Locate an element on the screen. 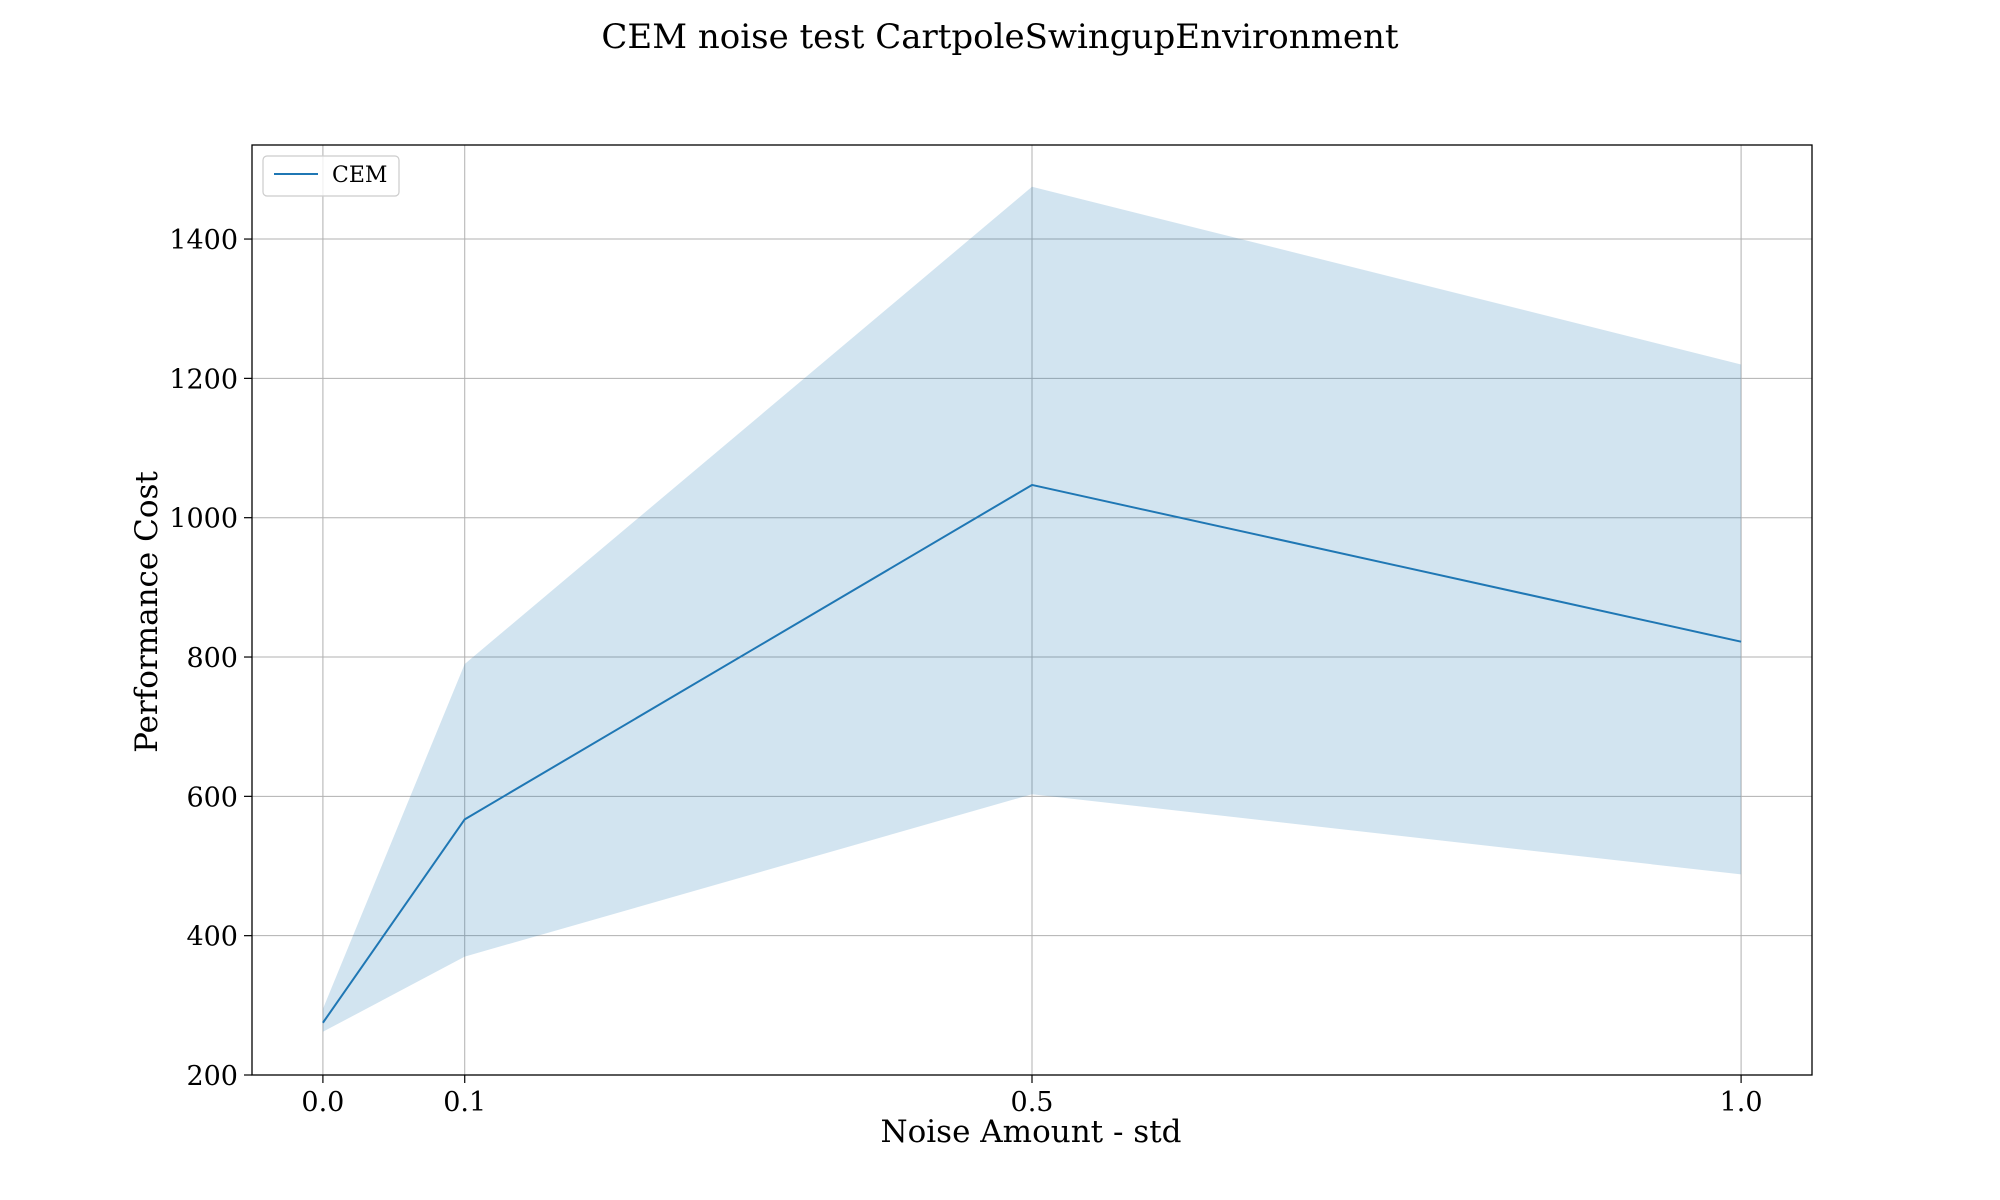 This screenshot has height=1200, width=2000. y-axis-label: Performance Cost is located at coordinates (147, 612).